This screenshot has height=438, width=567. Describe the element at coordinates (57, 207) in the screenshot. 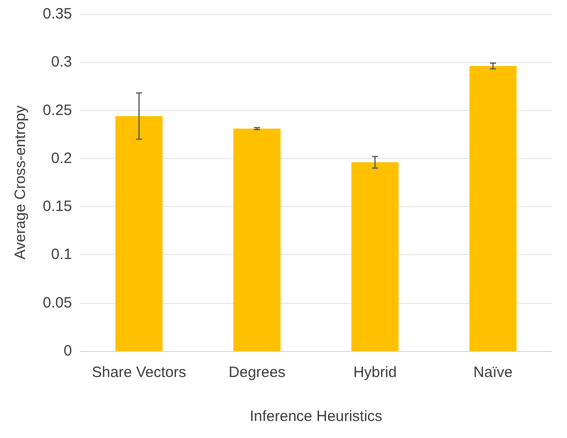

I see `y-tick-label: 0.15` at that location.